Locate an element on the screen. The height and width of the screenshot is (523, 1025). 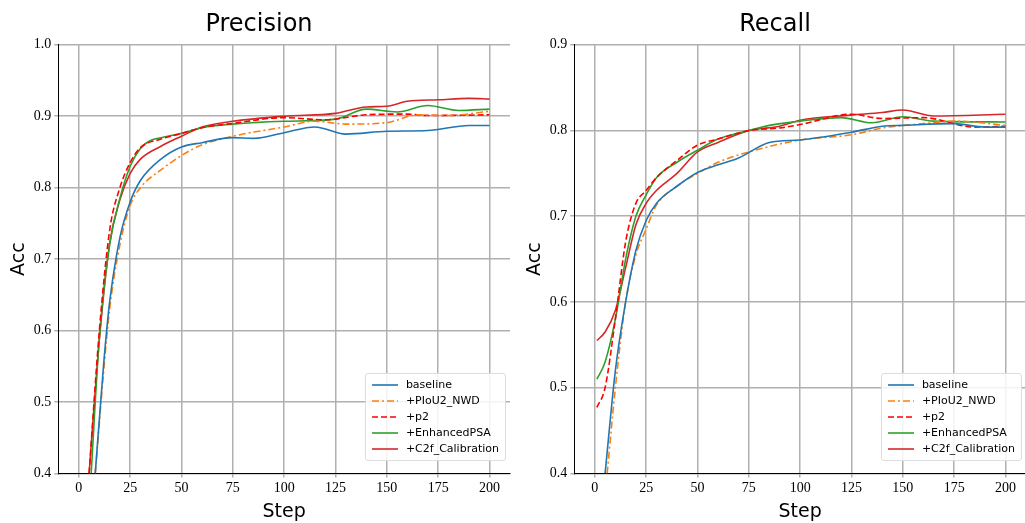
chart-title: Precision is located at coordinates (259, 22).